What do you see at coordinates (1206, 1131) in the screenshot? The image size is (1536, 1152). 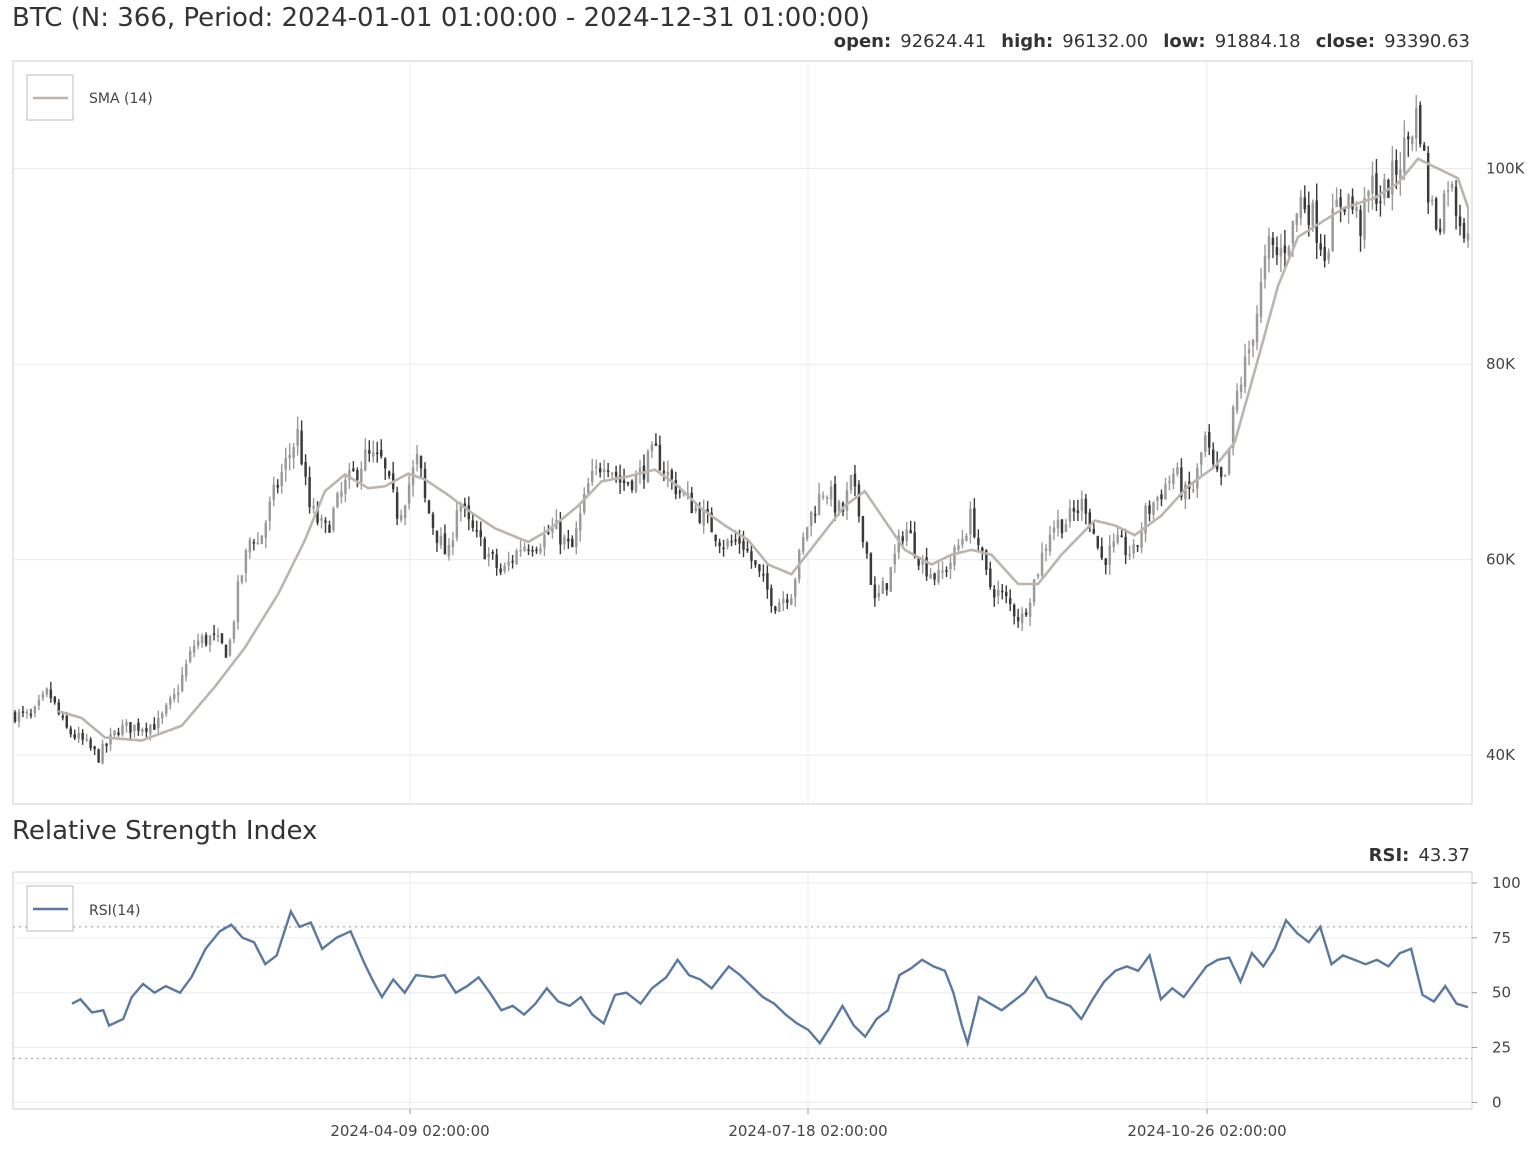 I see `x-tick-label: 2024-10-26 02:00:00` at bounding box center [1206, 1131].